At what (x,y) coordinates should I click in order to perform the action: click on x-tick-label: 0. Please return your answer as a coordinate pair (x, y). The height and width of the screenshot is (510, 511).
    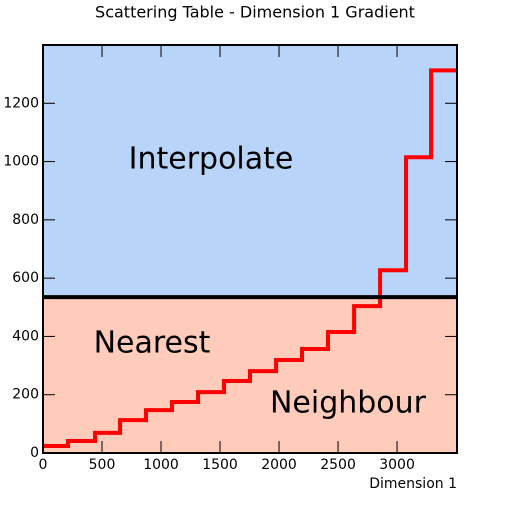
    Looking at the image, I should click on (43, 465).